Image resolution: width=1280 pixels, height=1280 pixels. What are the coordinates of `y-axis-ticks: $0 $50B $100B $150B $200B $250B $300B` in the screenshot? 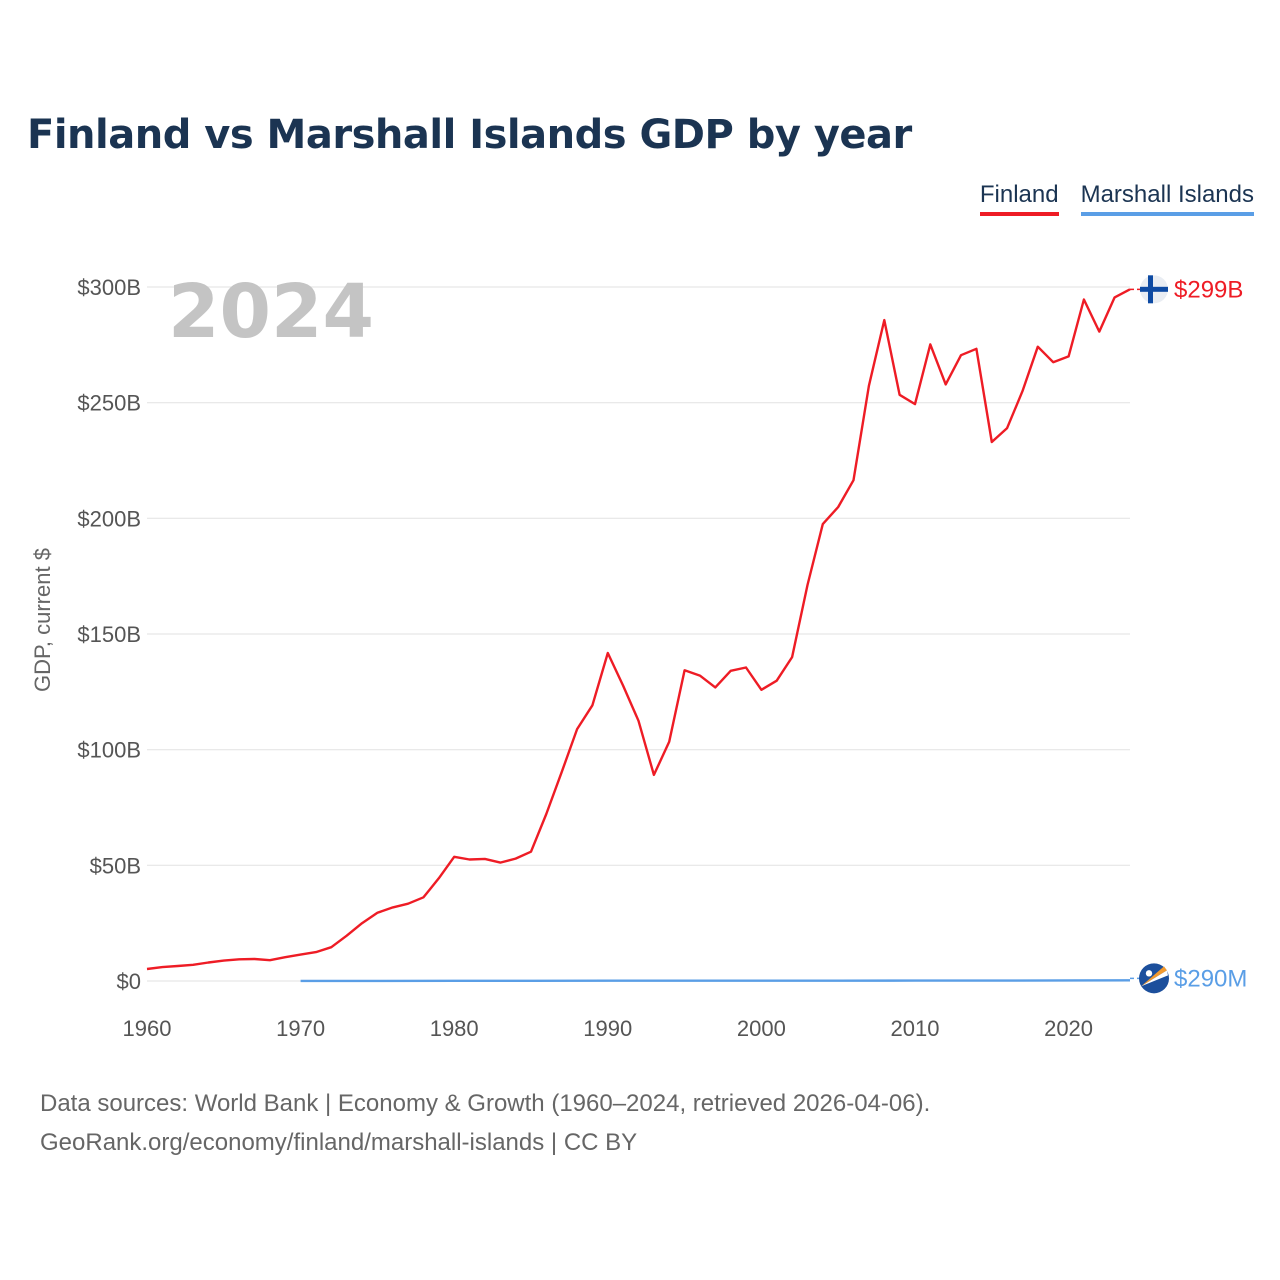 It's located at (109, 634).